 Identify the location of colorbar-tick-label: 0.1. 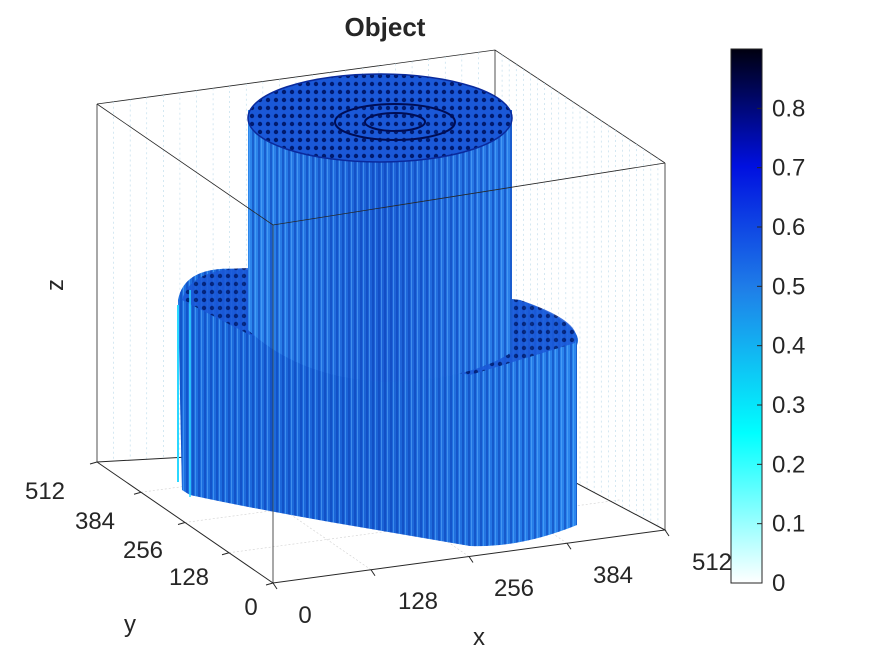
(788, 524).